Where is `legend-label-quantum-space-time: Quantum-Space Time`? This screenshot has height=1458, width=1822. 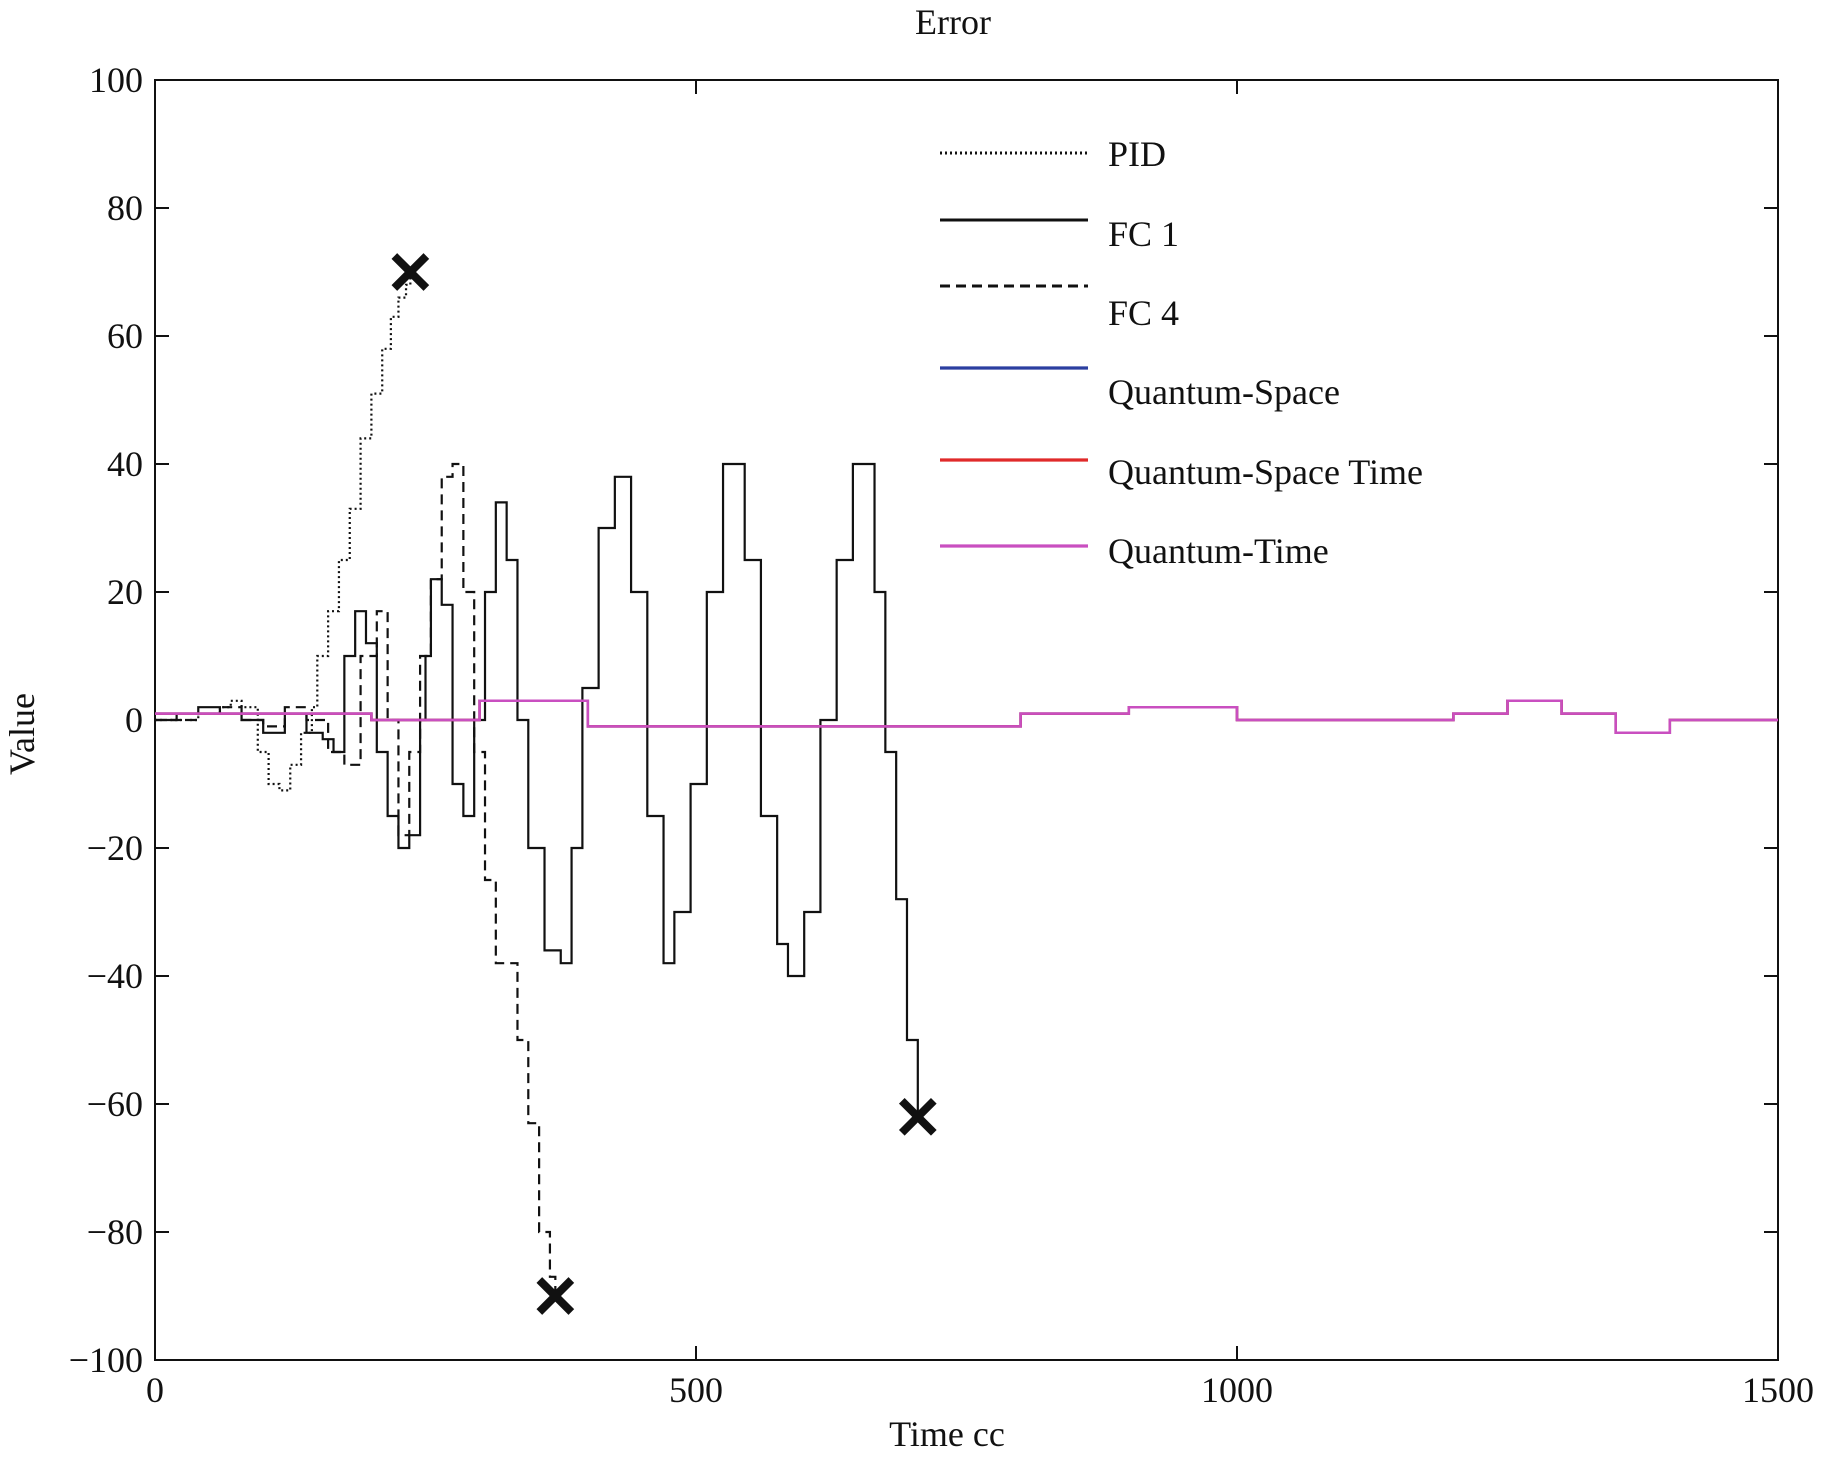 legend-label-quantum-space-time: Quantum-Space Time is located at coordinates (1265, 472).